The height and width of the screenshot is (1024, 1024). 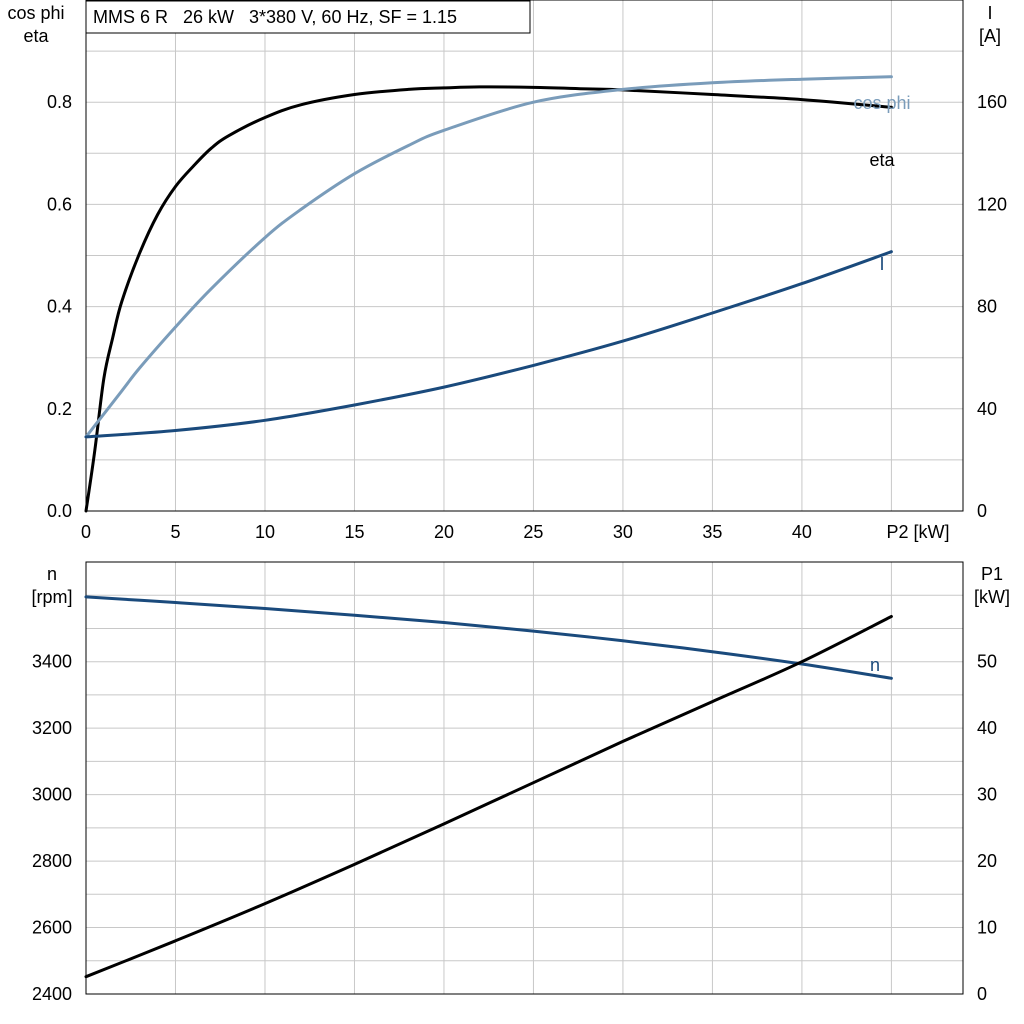 I want to click on top-left-tick-label: 0.6, so click(x=59, y=204).